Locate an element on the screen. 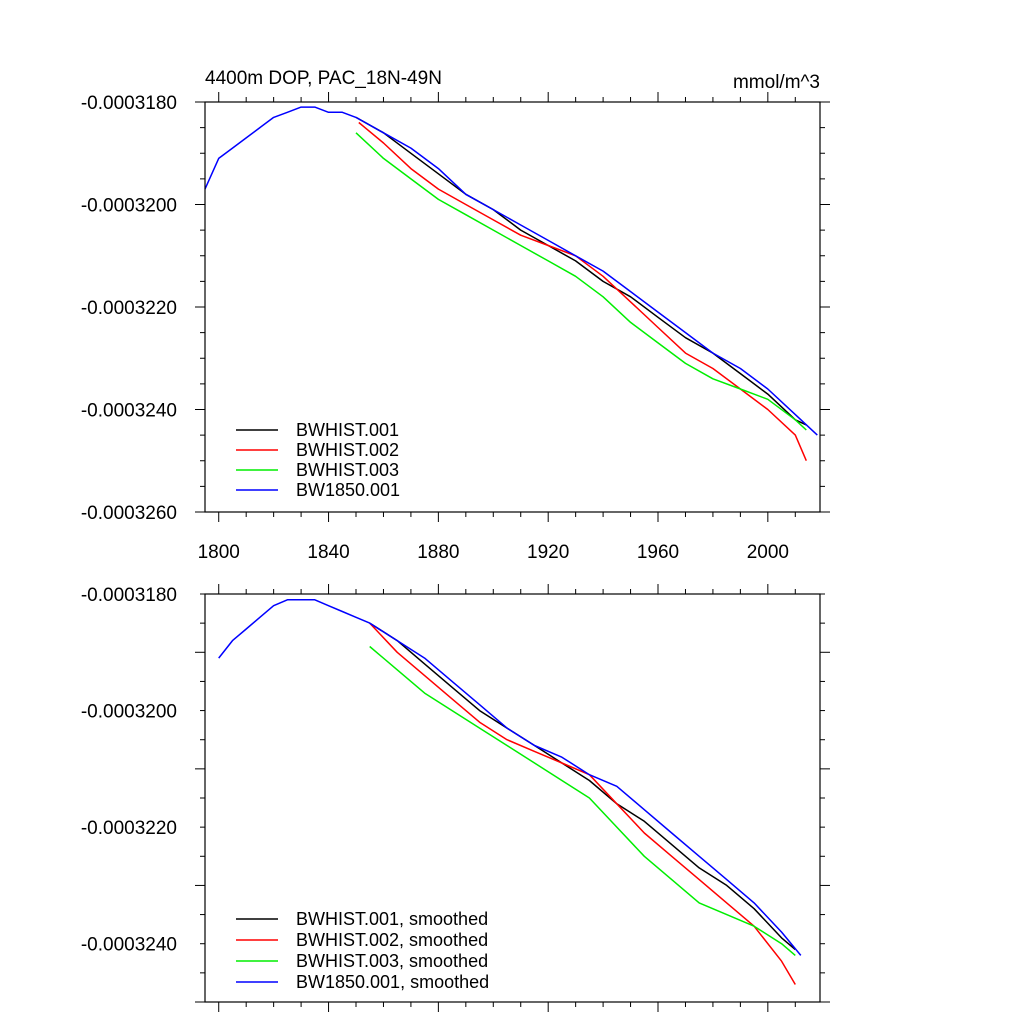 Image resolution: width=1024 pixels, height=1024 pixels. legend-label: BW1850.001, smoothed is located at coordinates (392, 982).